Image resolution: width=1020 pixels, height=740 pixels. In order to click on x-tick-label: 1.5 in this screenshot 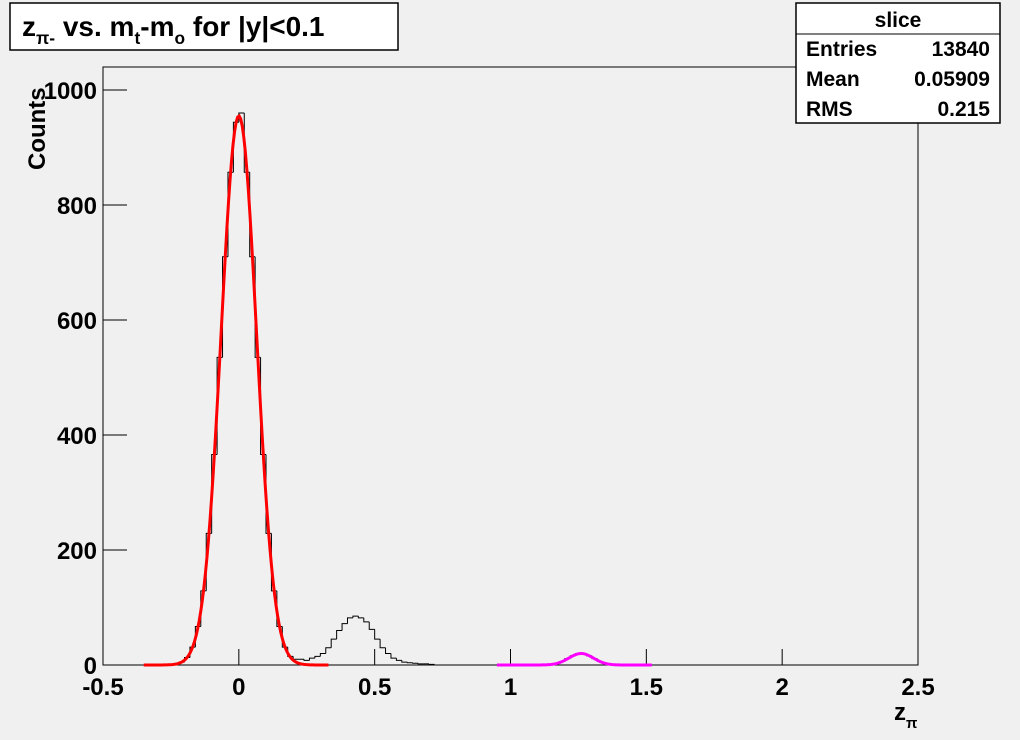, I will do `click(646, 687)`.